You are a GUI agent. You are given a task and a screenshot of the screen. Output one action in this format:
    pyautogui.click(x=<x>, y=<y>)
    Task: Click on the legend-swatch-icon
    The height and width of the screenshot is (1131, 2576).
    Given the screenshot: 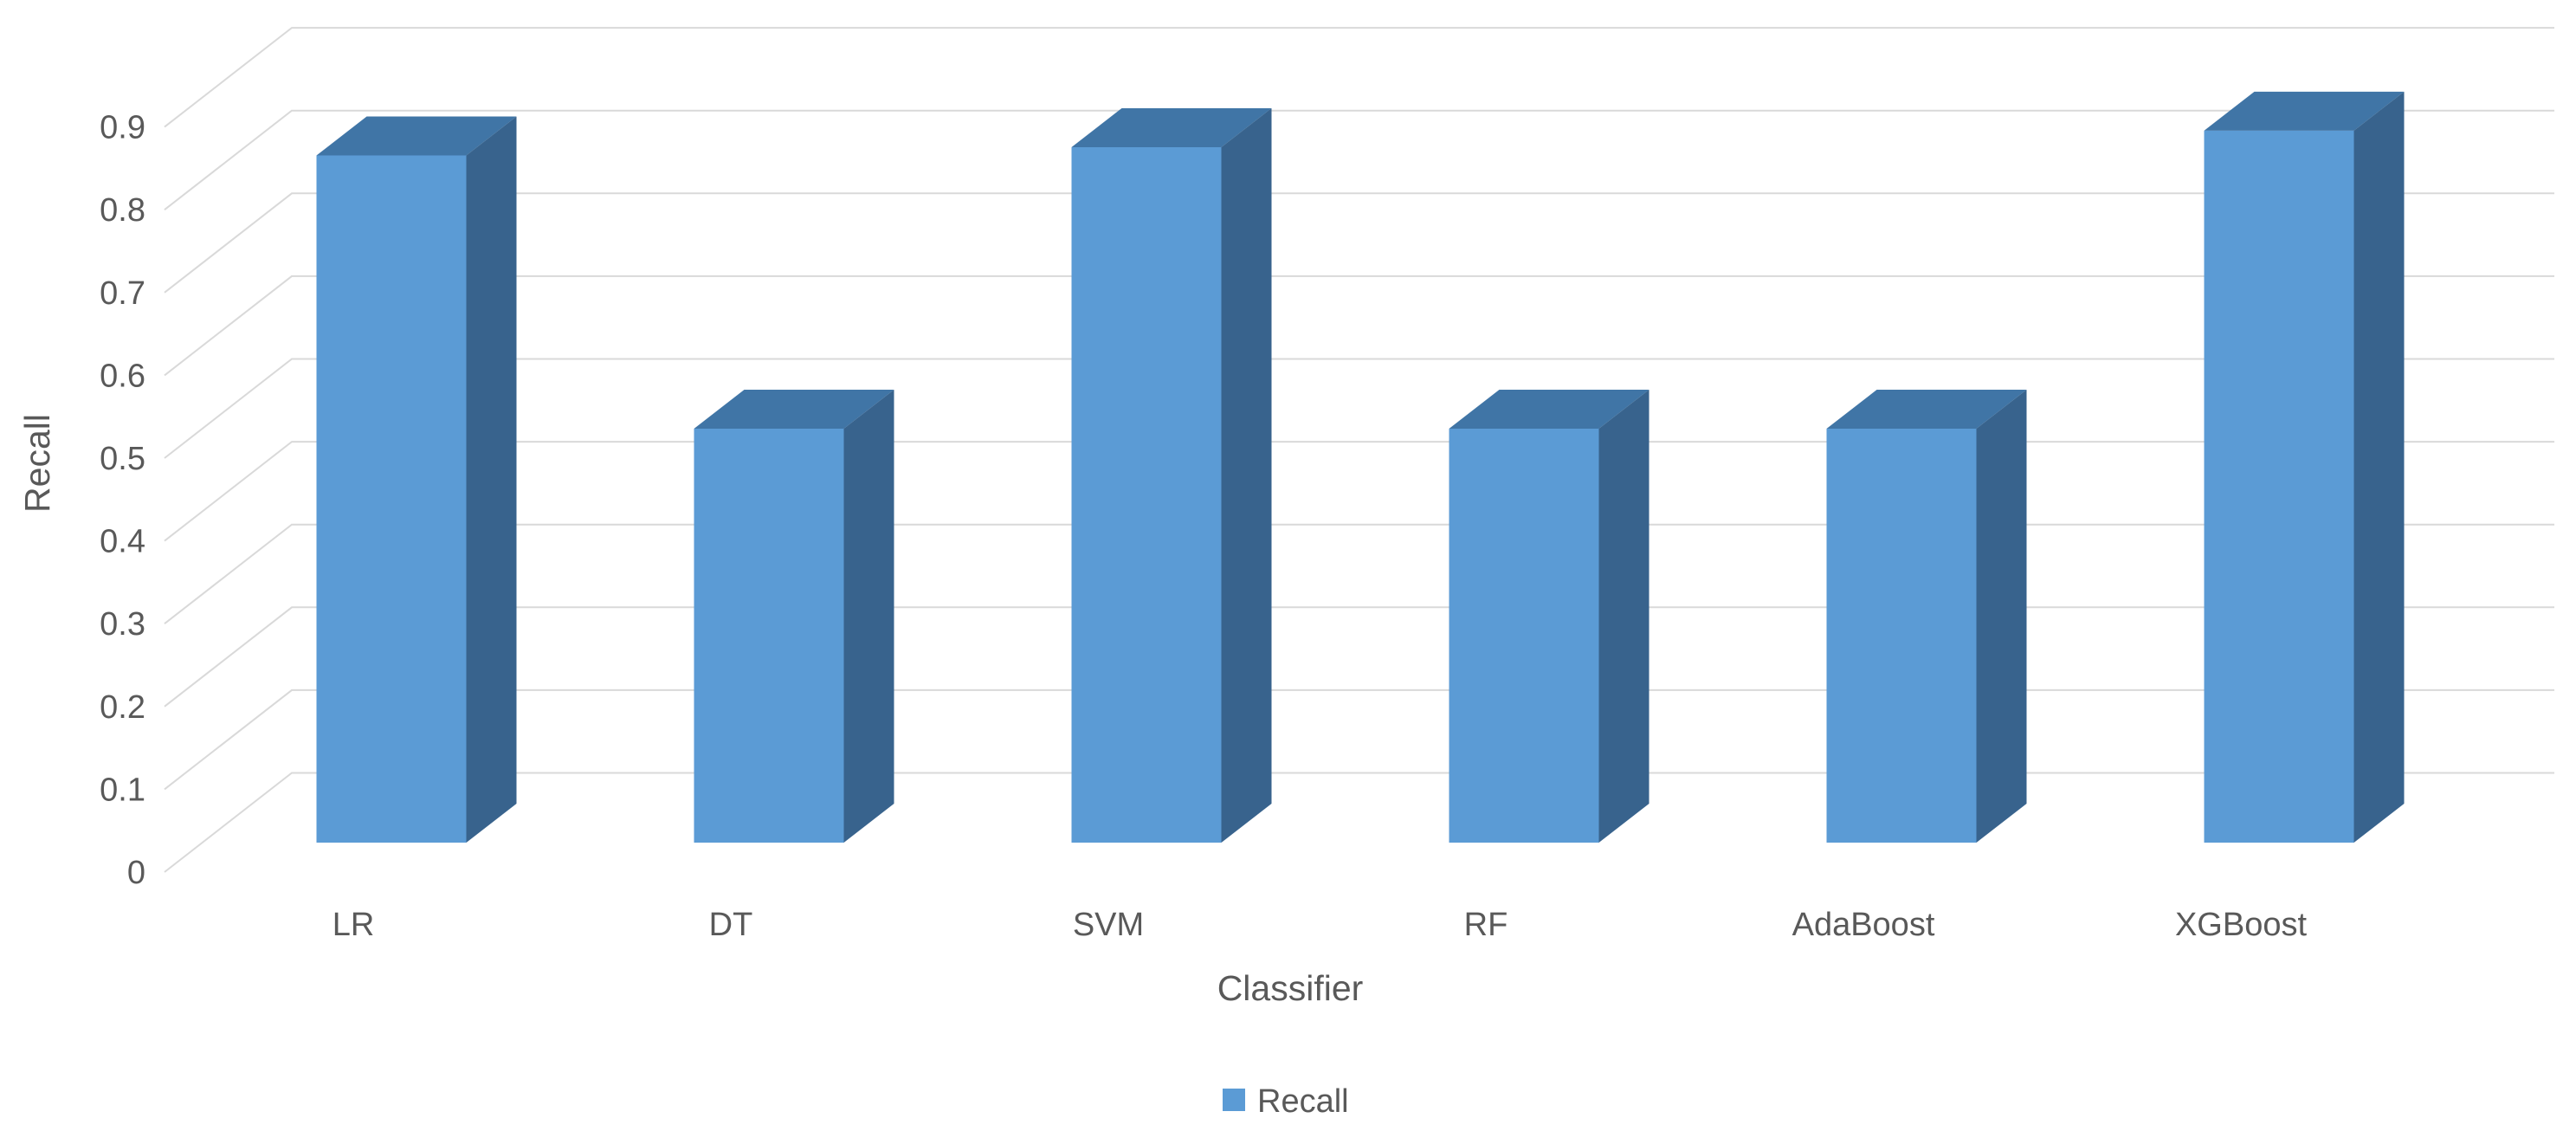 What is the action you would take?
    pyautogui.click(x=1234, y=1100)
    